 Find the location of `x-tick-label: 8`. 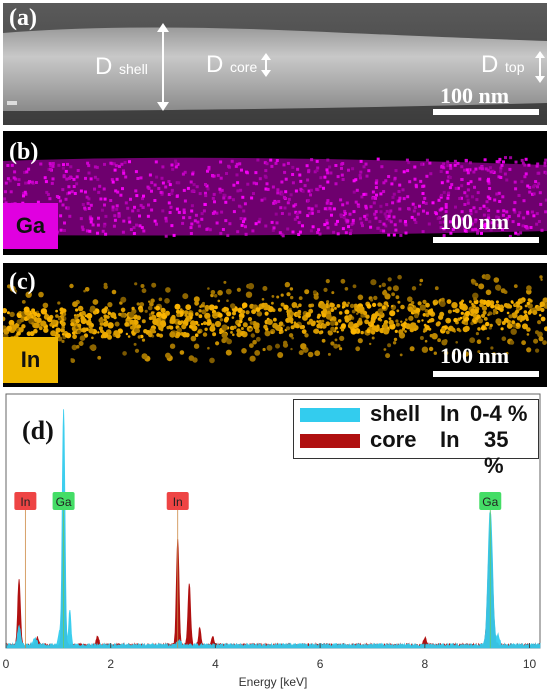

x-tick-label: 8 is located at coordinates (424, 664).